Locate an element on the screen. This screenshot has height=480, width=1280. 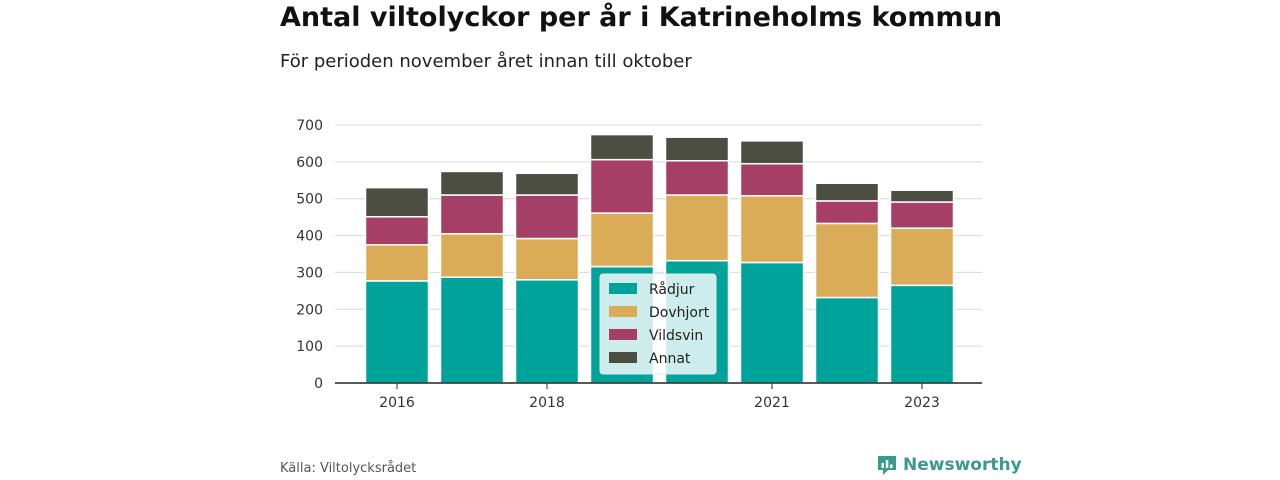
x-axis-ticks: 2016 2018 2021 2023 is located at coordinates (659, 397).